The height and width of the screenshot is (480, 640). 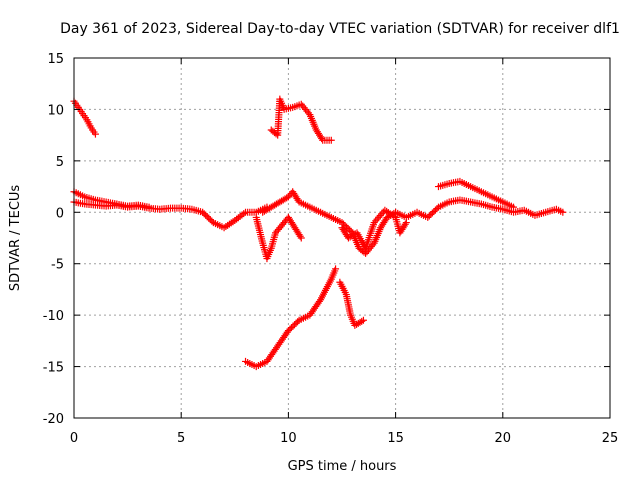 What do you see at coordinates (53, 316) in the screenshot?
I see `y-tick-label: -10` at bounding box center [53, 316].